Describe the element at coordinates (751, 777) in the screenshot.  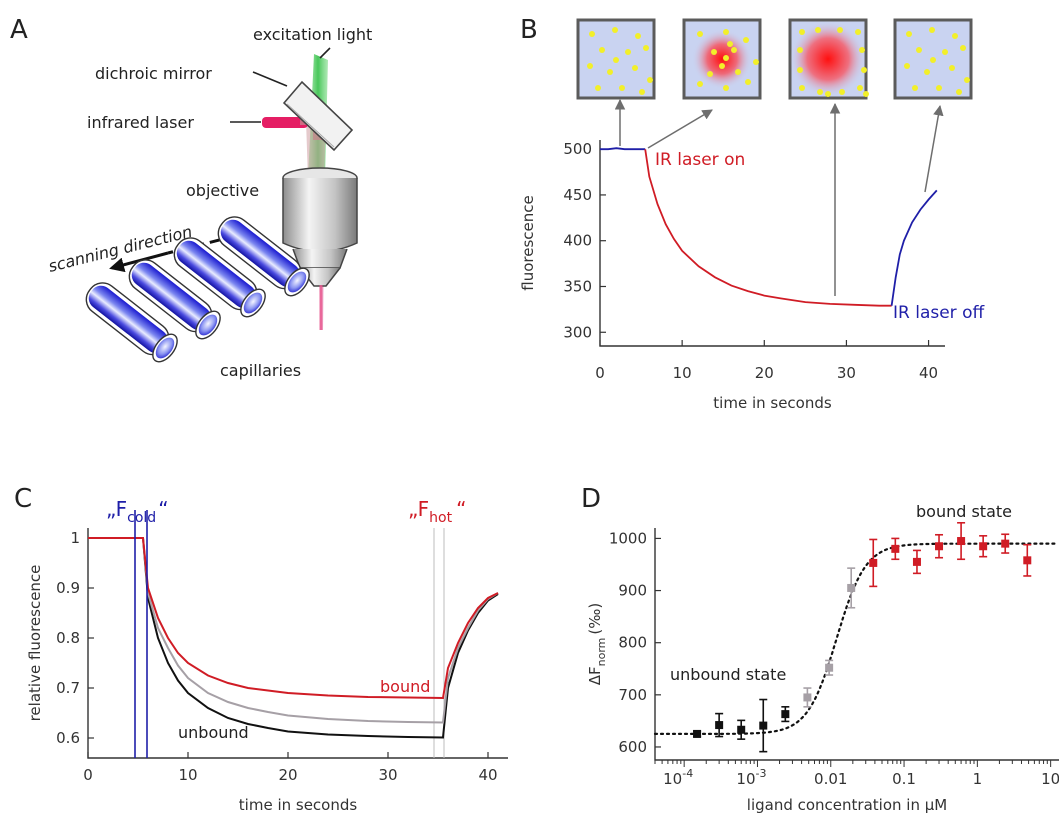
I see `x-tick-label: 10⁻³` at that location.